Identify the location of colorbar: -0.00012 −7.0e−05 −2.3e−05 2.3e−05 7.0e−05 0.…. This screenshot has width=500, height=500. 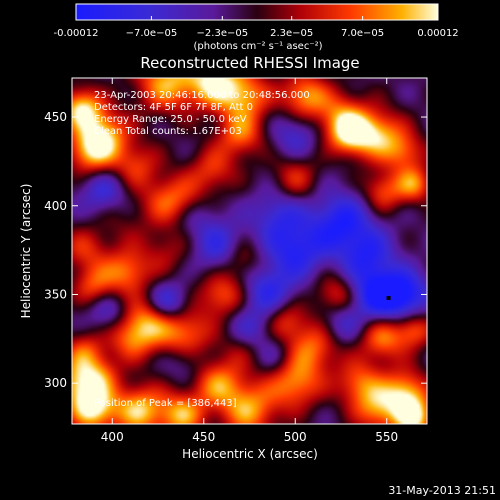
(256, 27).